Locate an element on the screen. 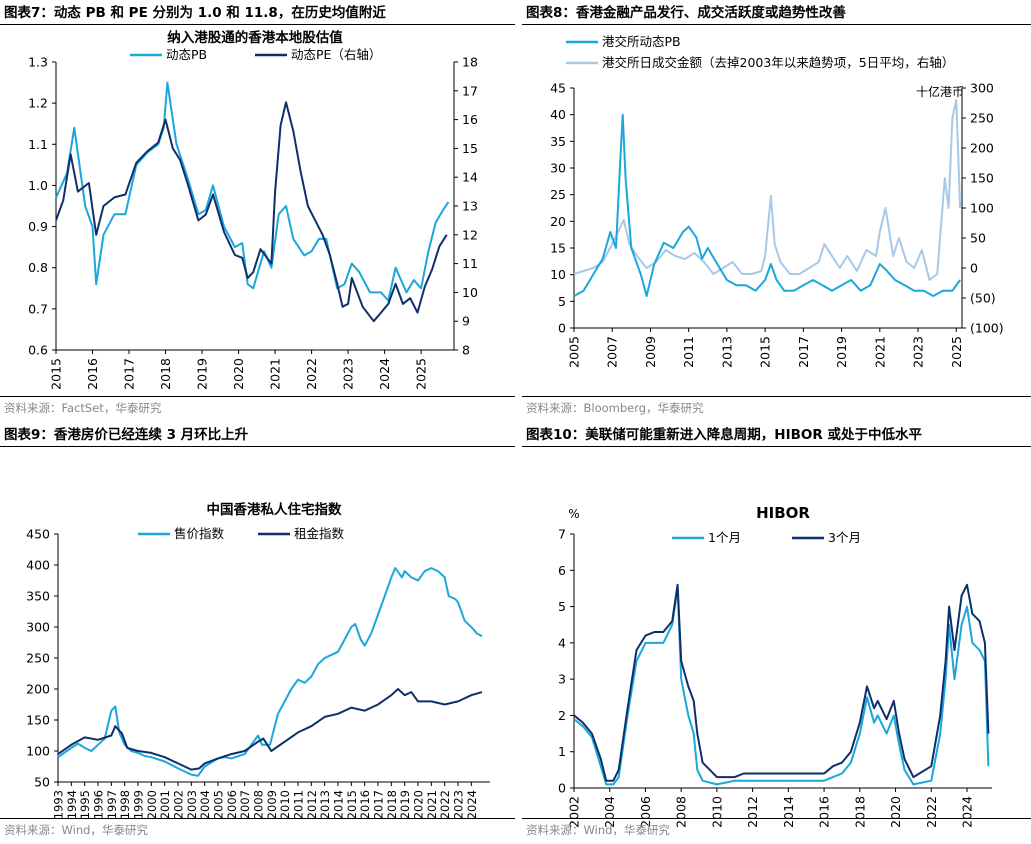 The width and height of the screenshot is (1031, 844). x-tick-label: 2004 is located at coordinates (205, 804).